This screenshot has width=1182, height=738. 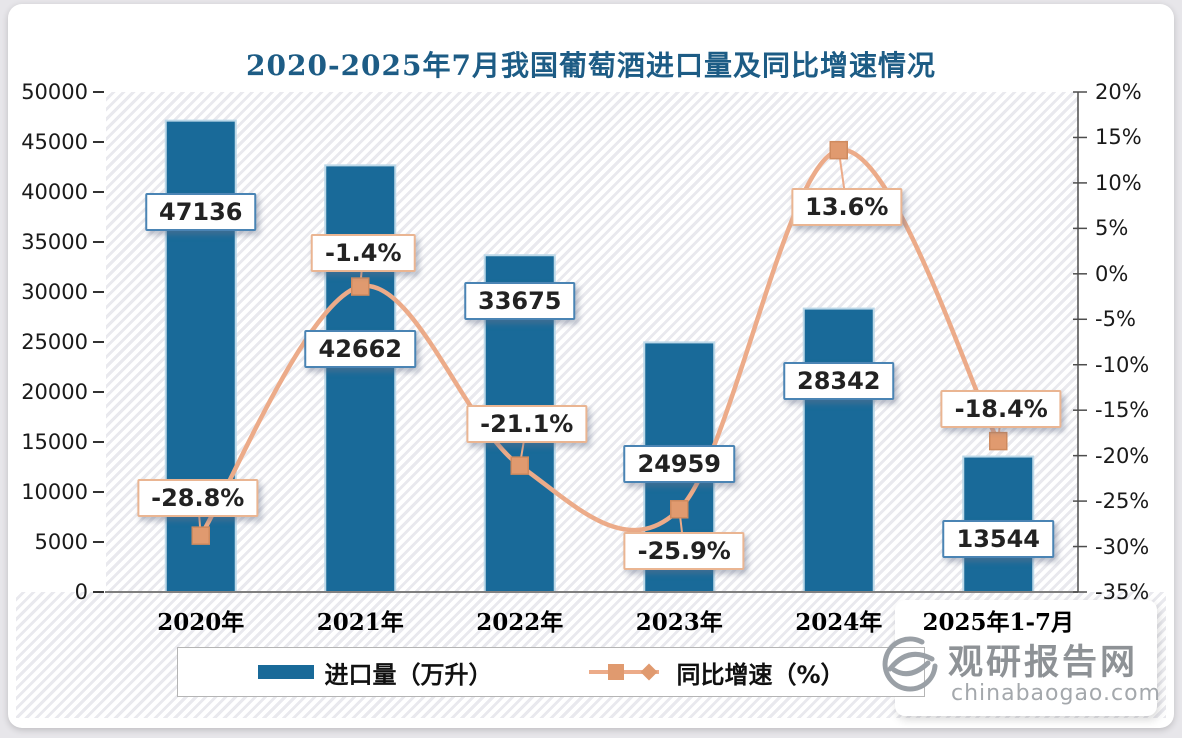 What do you see at coordinates (760, 674) in the screenshot?
I see `legend-label-yoy-growth: 同比增速（%）` at bounding box center [760, 674].